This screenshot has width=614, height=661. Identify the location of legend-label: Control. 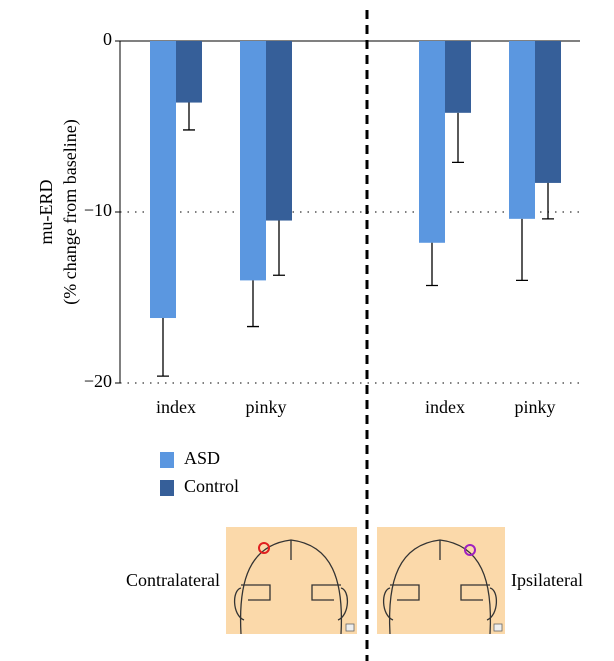
(211, 486).